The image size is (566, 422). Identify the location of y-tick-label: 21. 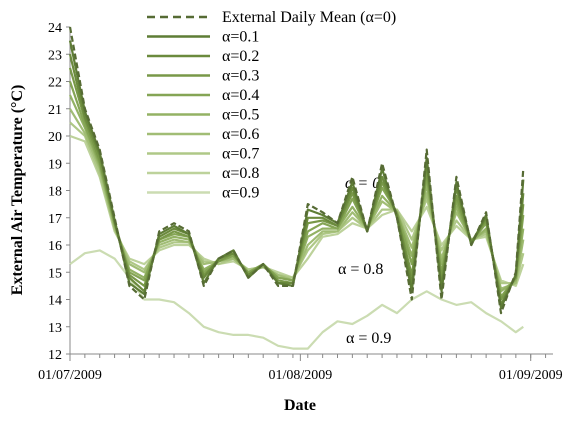
(55, 110).